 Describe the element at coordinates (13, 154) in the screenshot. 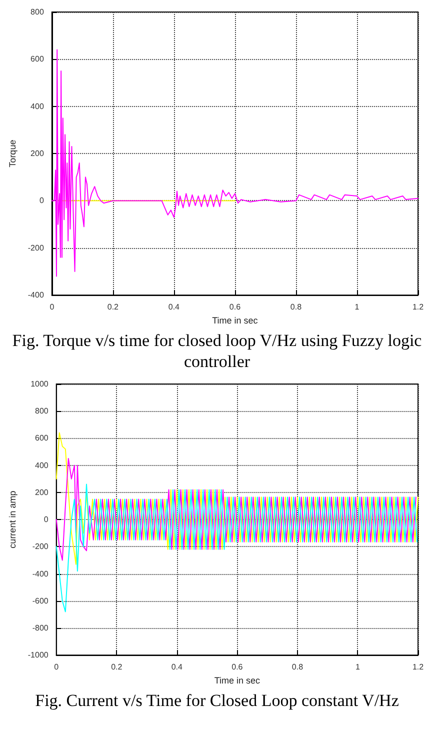

I see `y-axis-title: Torque` at that location.